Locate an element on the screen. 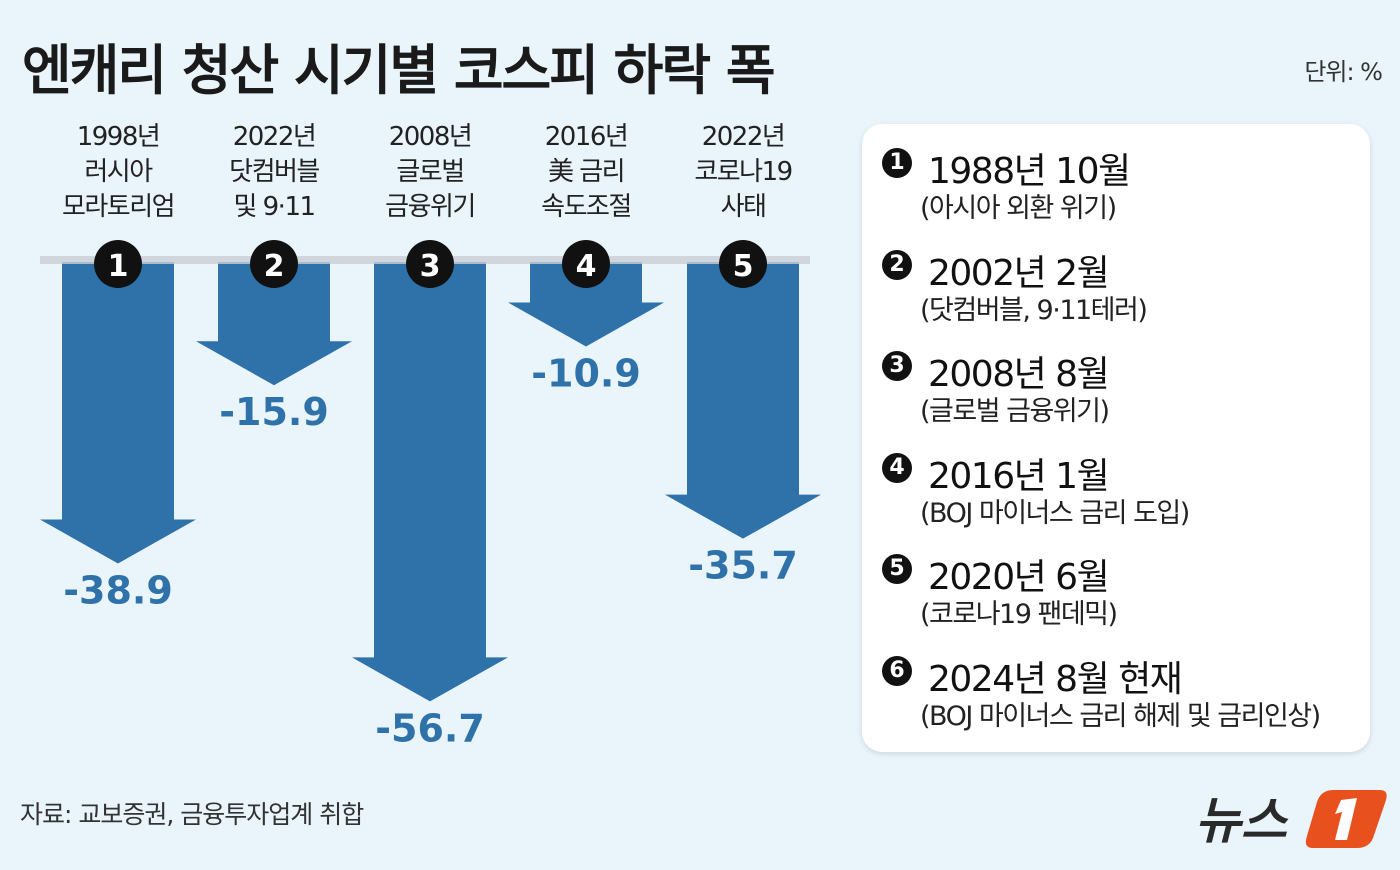 This screenshot has width=1400, height=870. value-label: -38.9 is located at coordinates (118, 590).